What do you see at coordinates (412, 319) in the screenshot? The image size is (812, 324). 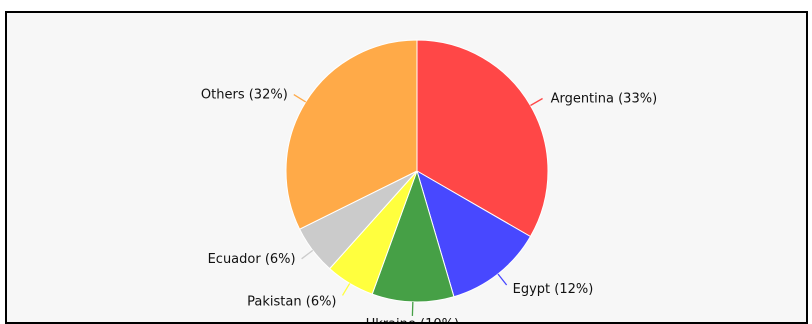 I see `slice-label-ukraine: Ukraine (10%)` at bounding box center [412, 319].